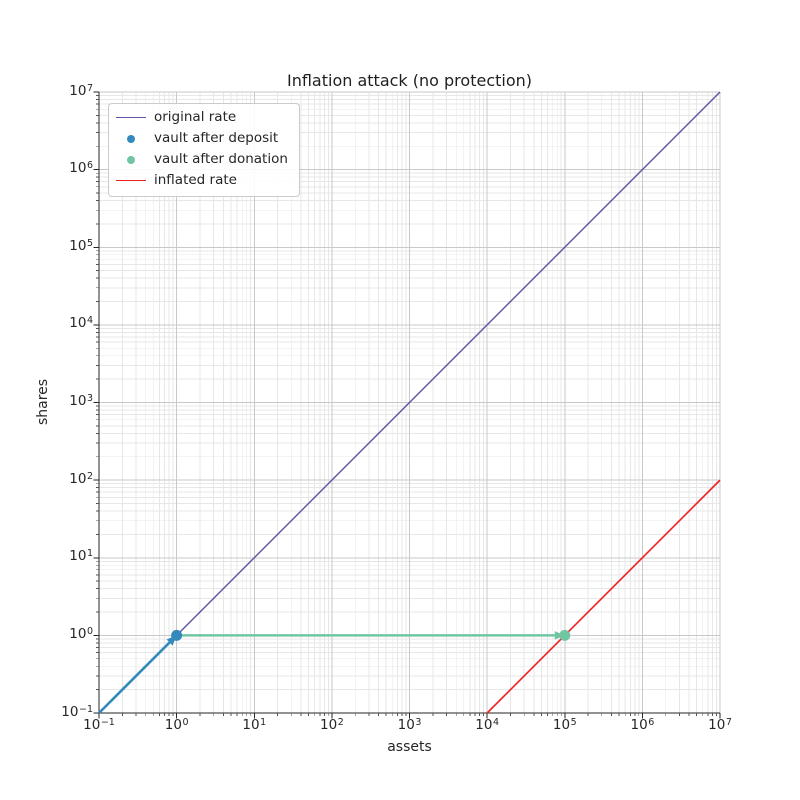 Image resolution: width=800 pixels, height=800 pixels. I want to click on x-tick-label: 102, so click(332, 725).